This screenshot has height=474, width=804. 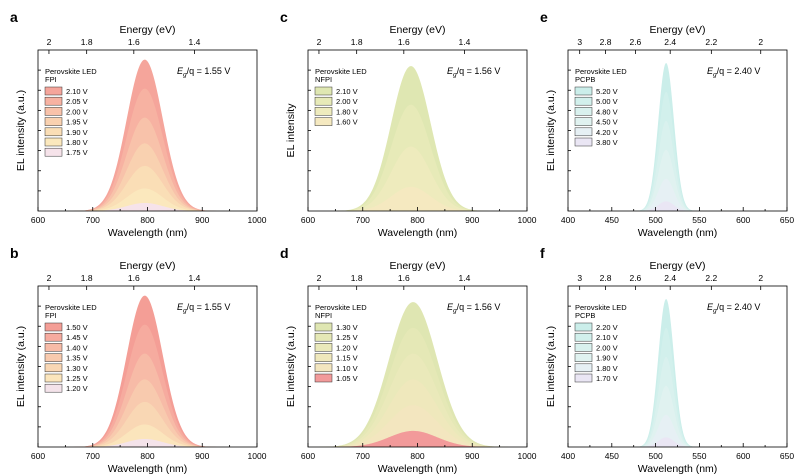 What do you see at coordinates (607, 347) in the screenshot?
I see `legend-label: 2.00 V` at bounding box center [607, 347].